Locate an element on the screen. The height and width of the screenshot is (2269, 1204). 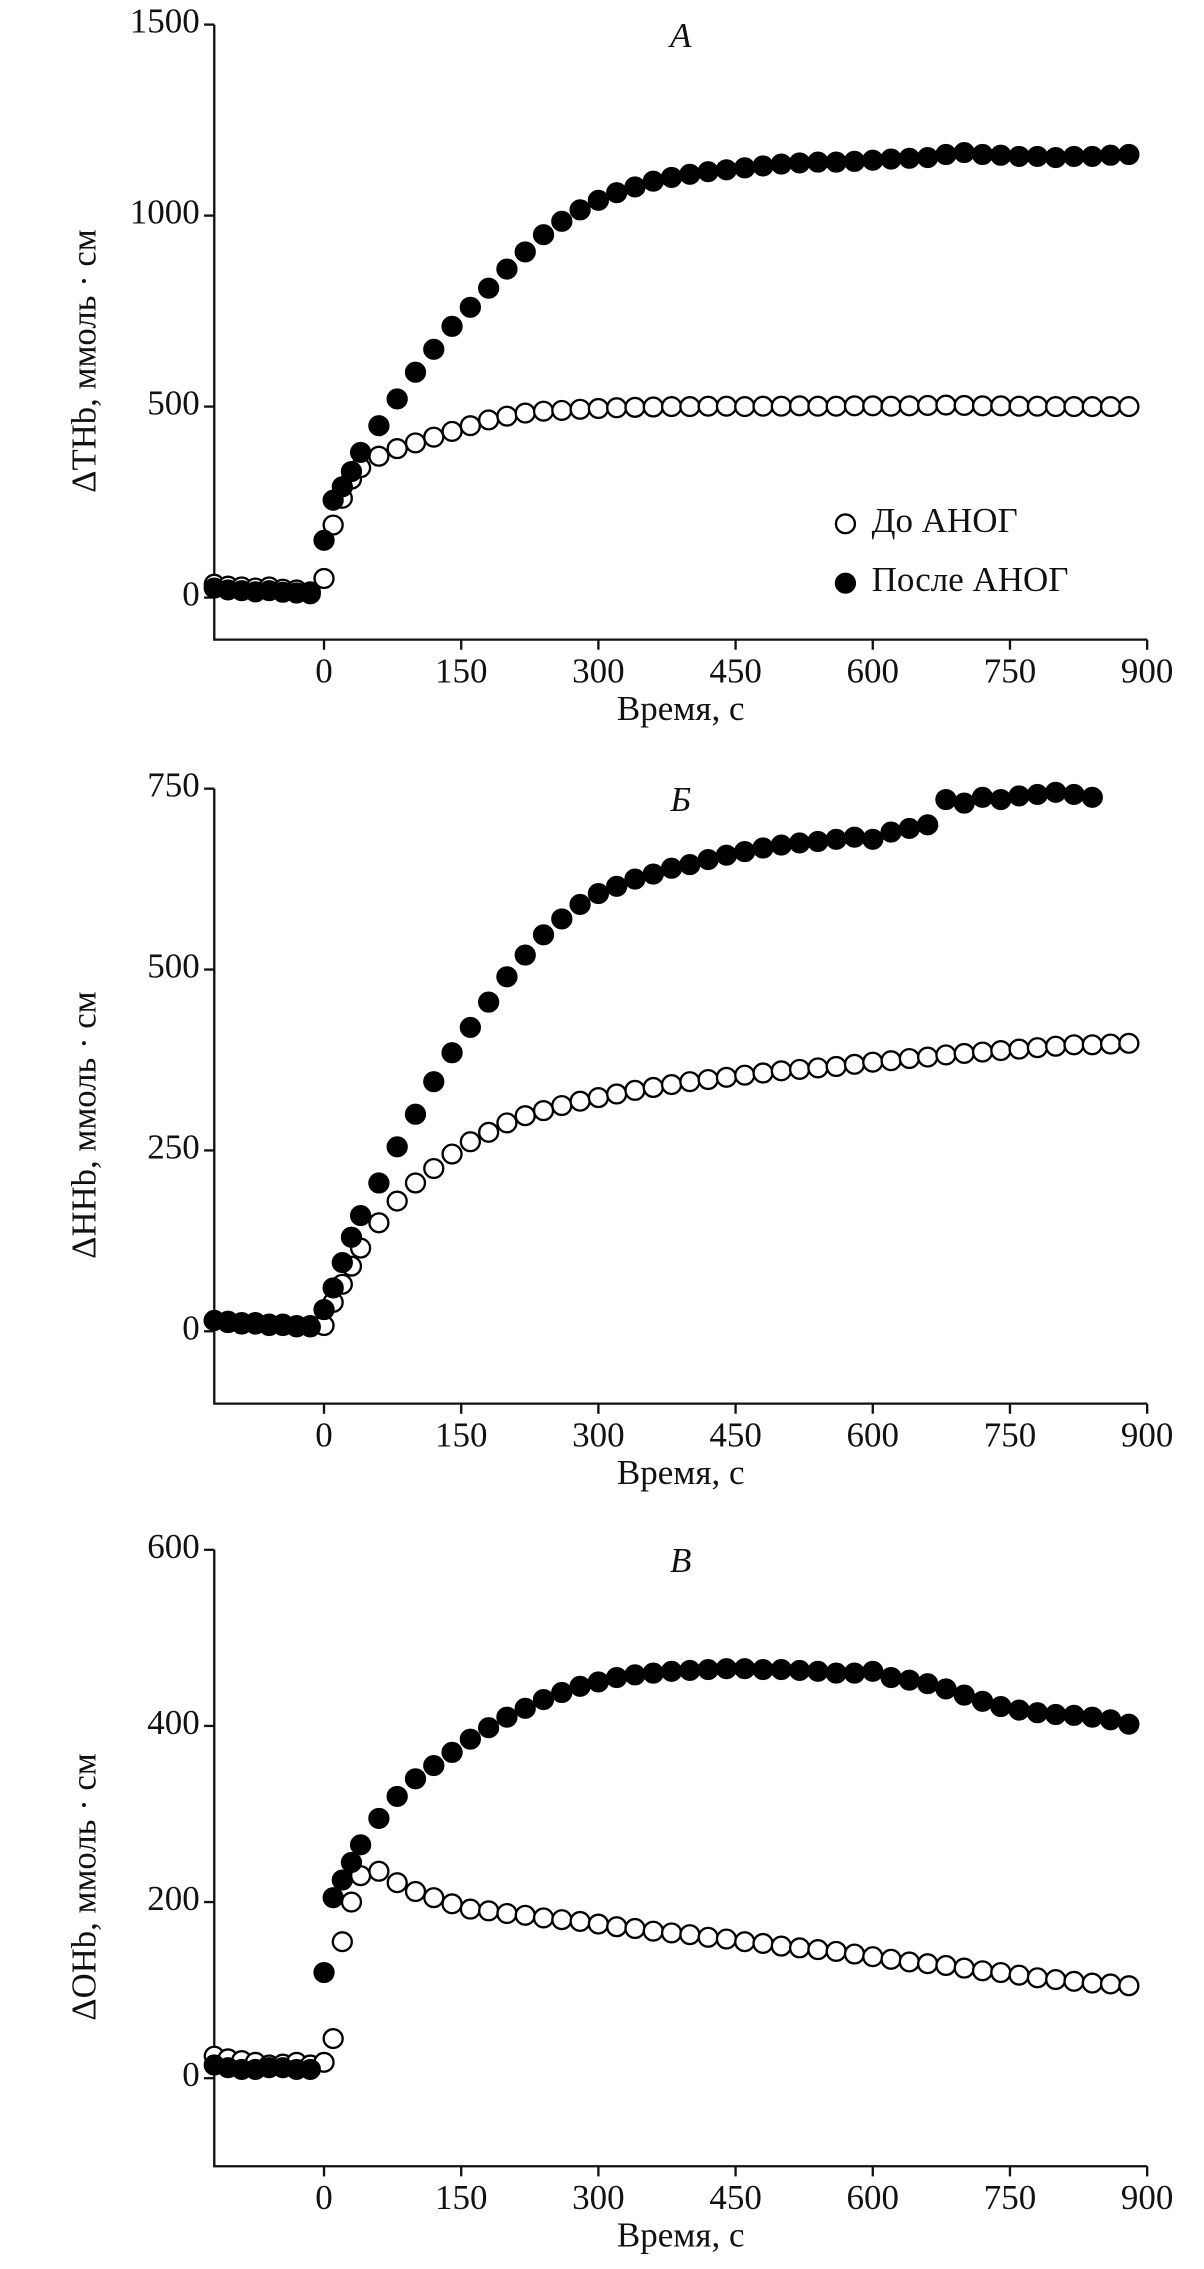
legend-marker is located at coordinates (845, 583).